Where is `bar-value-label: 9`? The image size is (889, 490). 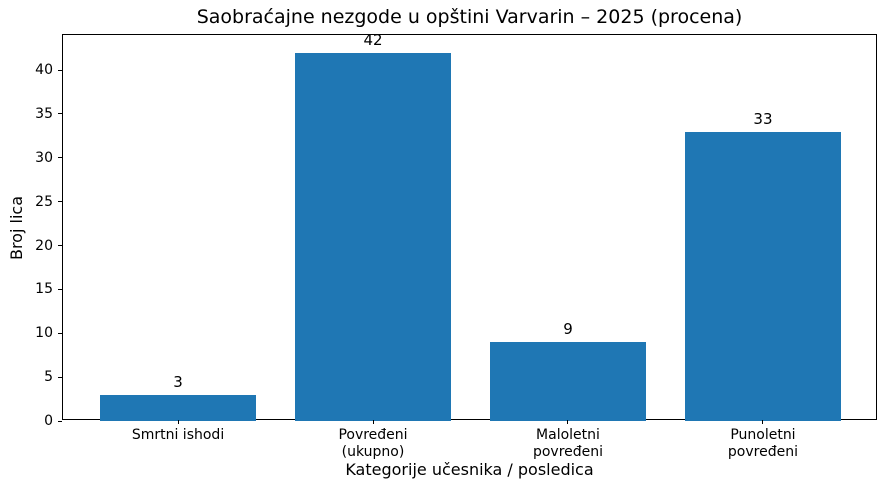 bar-value-label: 9 is located at coordinates (568, 329).